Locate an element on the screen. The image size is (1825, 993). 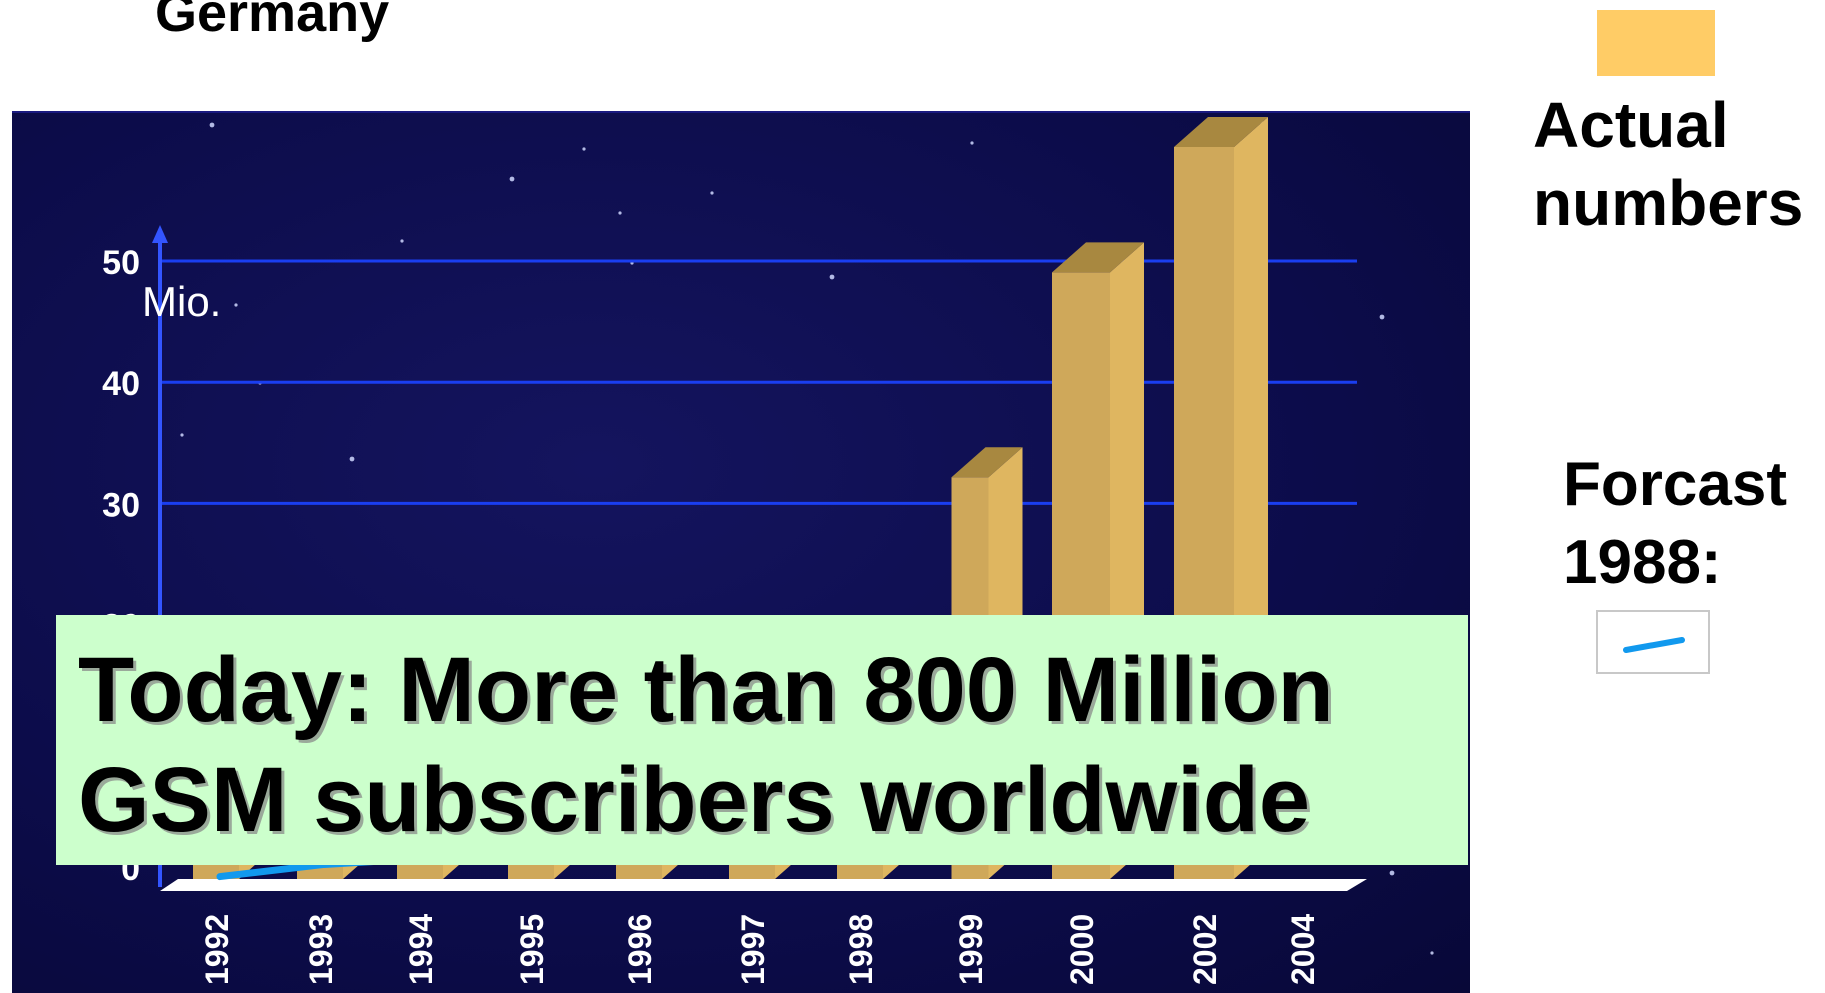
x-tick-label: 2002 is located at coordinates (1205, 949).